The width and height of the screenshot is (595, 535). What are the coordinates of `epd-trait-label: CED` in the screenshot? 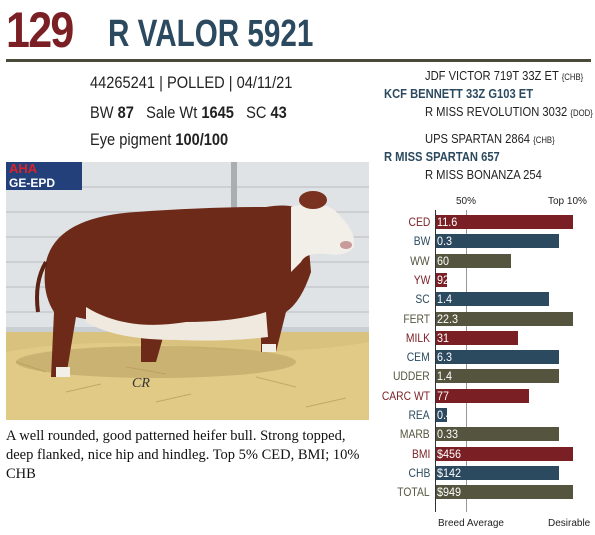 It's located at (419, 222).